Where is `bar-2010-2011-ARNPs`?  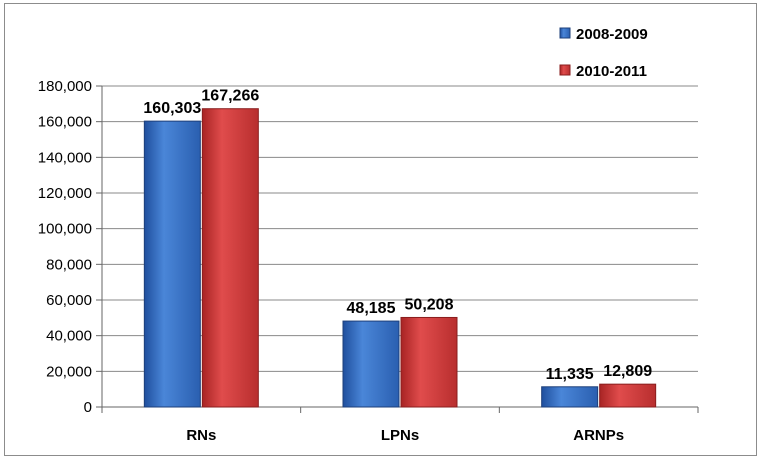
bar-2010-2011-ARNPs is located at coordinates (628, 395).